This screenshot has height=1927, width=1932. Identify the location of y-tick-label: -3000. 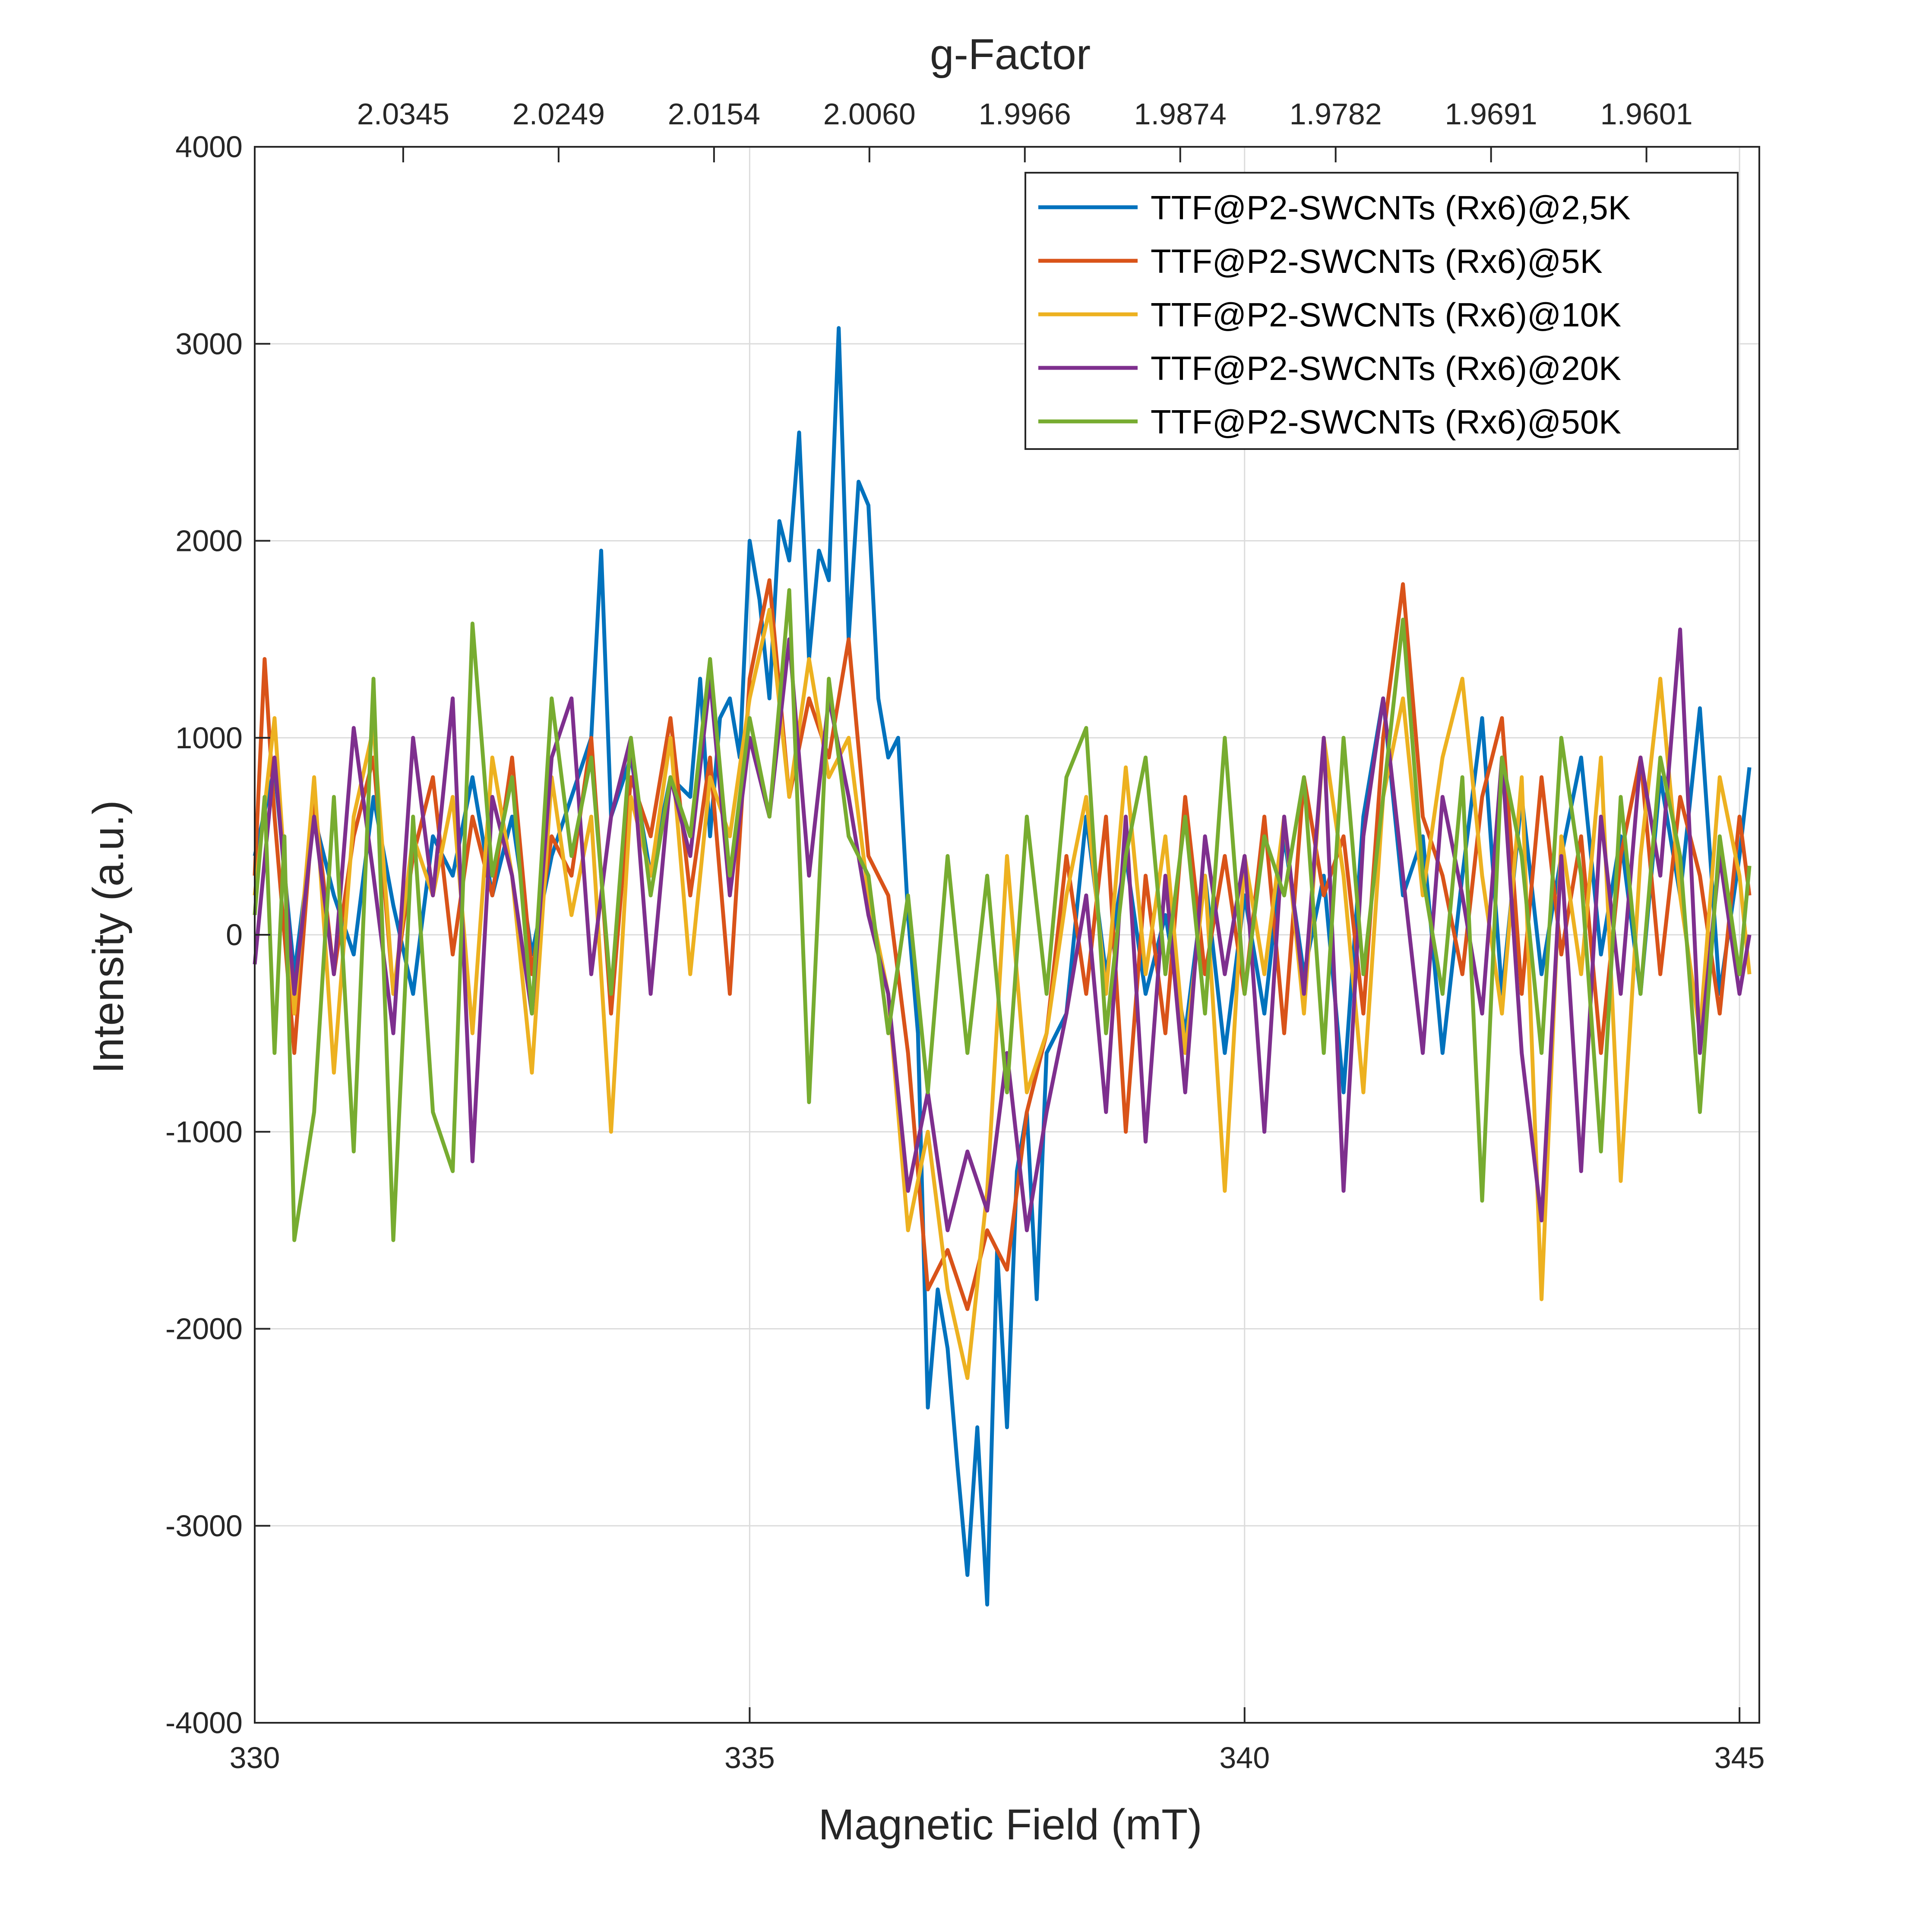
(204, 1526).